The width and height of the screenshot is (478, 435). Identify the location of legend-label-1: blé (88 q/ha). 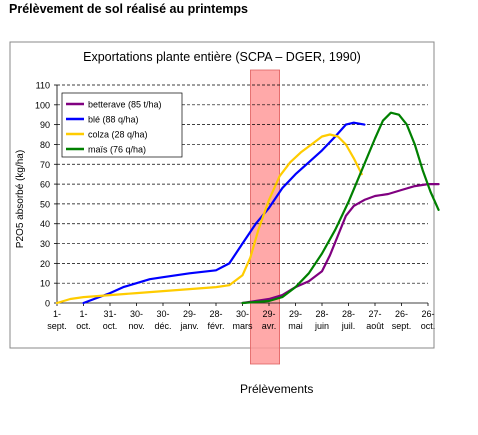
(113, 120).